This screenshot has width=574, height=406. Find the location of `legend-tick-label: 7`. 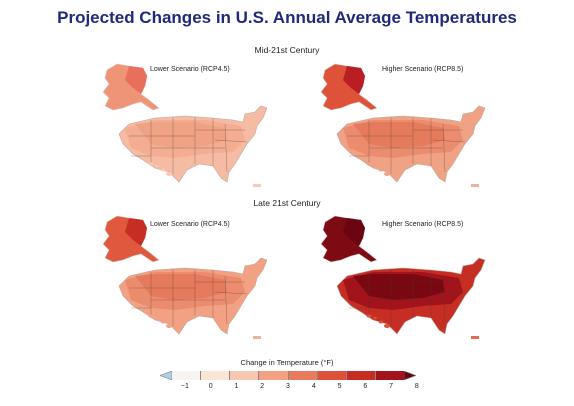

legend-tick-label: 7 is located at coordinates (391, 386).